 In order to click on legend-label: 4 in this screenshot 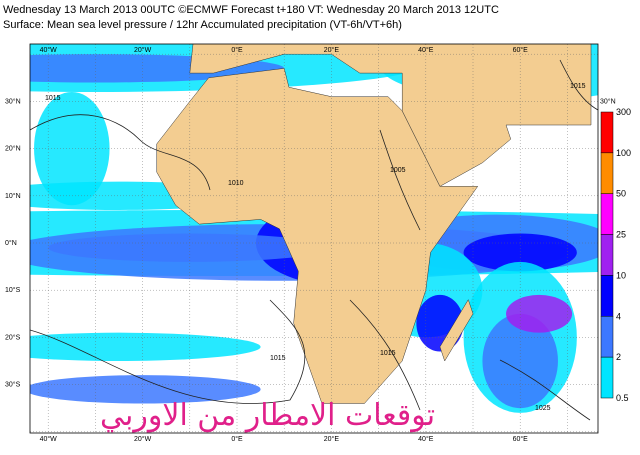, I will do `click(618, 316)`.